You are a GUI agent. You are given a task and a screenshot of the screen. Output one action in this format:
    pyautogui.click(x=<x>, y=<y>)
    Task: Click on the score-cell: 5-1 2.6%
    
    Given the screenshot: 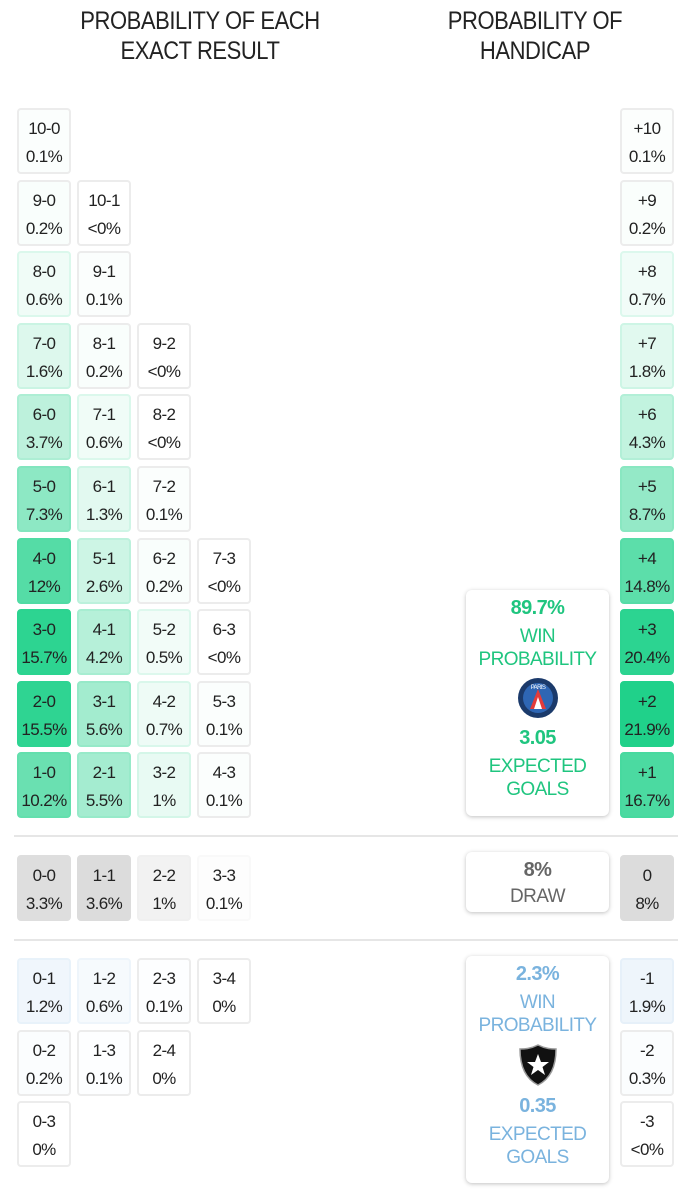 What is the action you would take?
    pyautogui.click(x=104, y=570)
    